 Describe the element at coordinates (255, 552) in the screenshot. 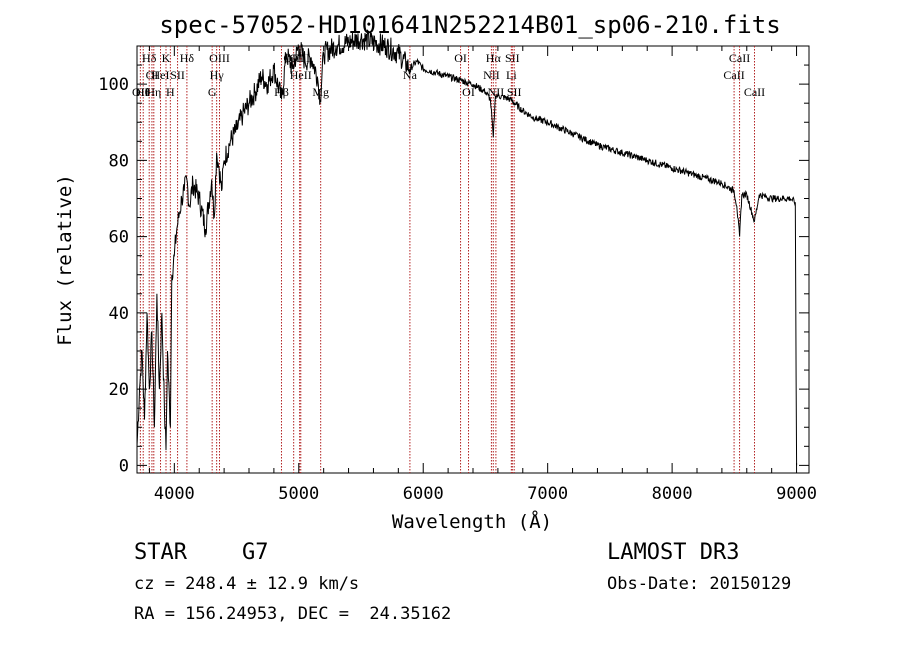

I see `object-subclass: G7` at that location.